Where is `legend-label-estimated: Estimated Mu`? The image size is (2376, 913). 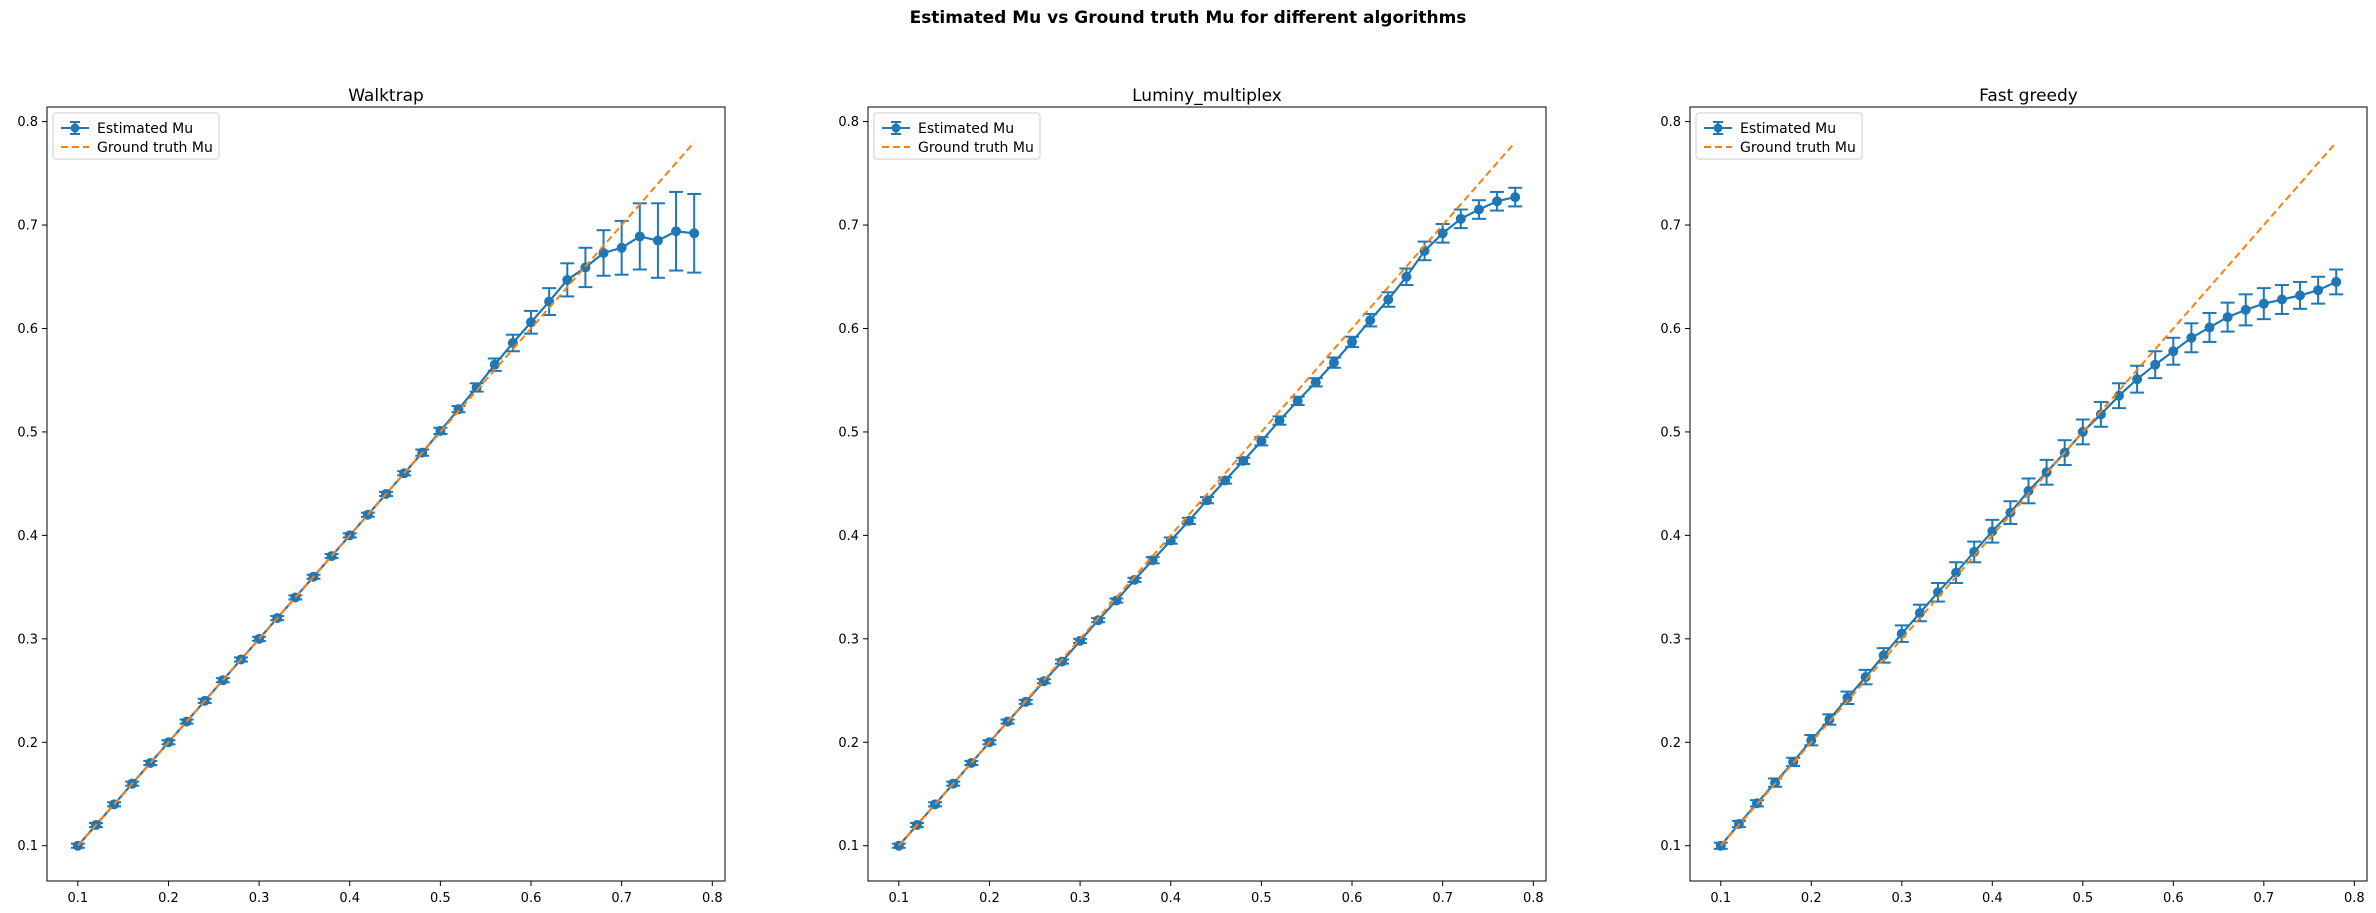 legend-label-estimated: Estimated Mu is located at coordinates (966, 129).